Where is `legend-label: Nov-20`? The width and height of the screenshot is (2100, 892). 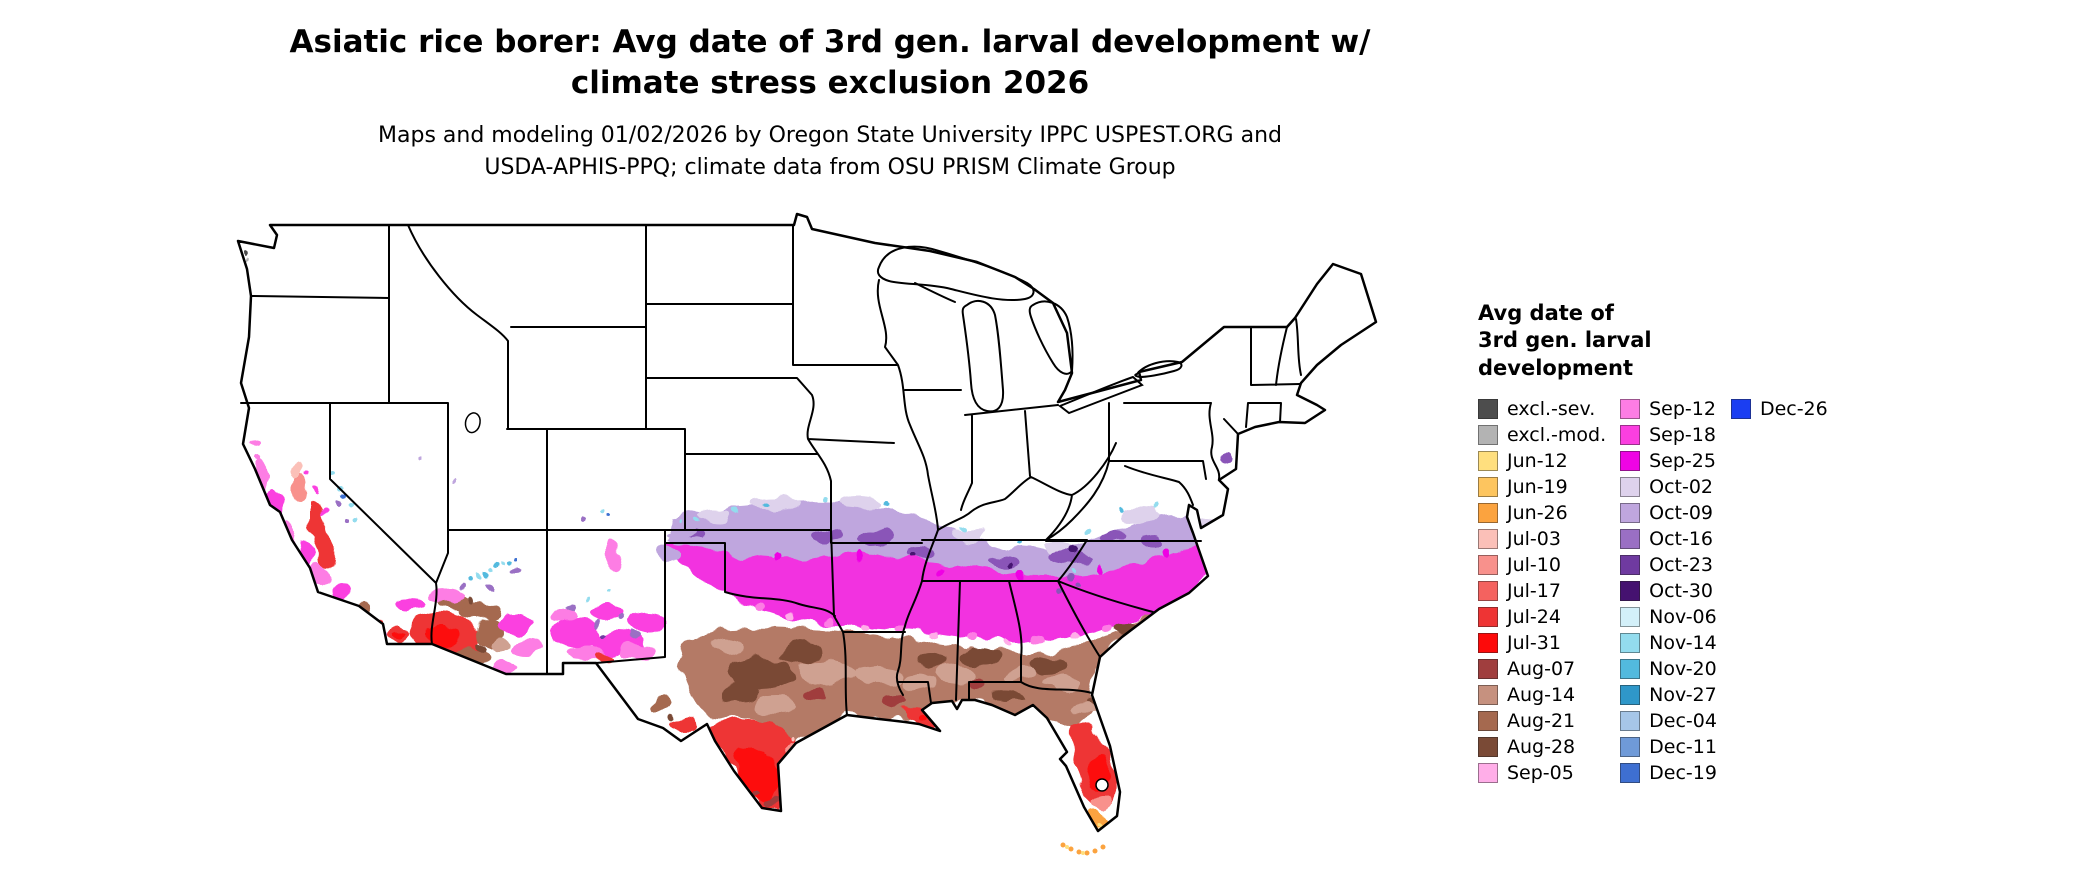 legend-label: Nov-20 is located at coordinates (1683, 668).